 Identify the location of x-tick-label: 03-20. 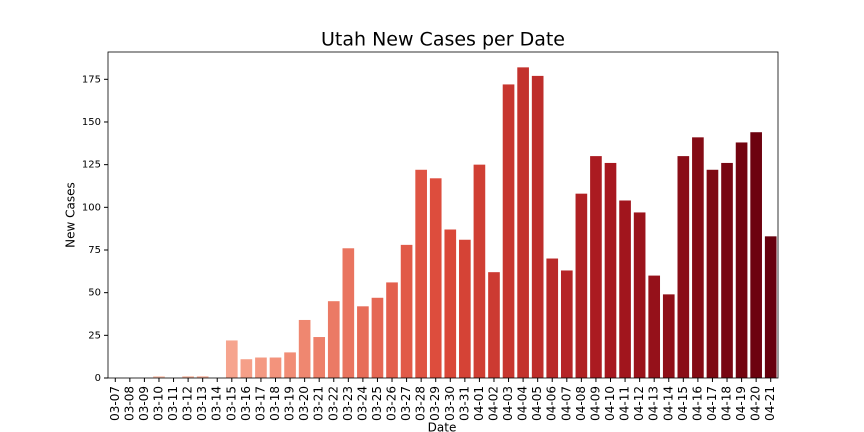
(304, 403).